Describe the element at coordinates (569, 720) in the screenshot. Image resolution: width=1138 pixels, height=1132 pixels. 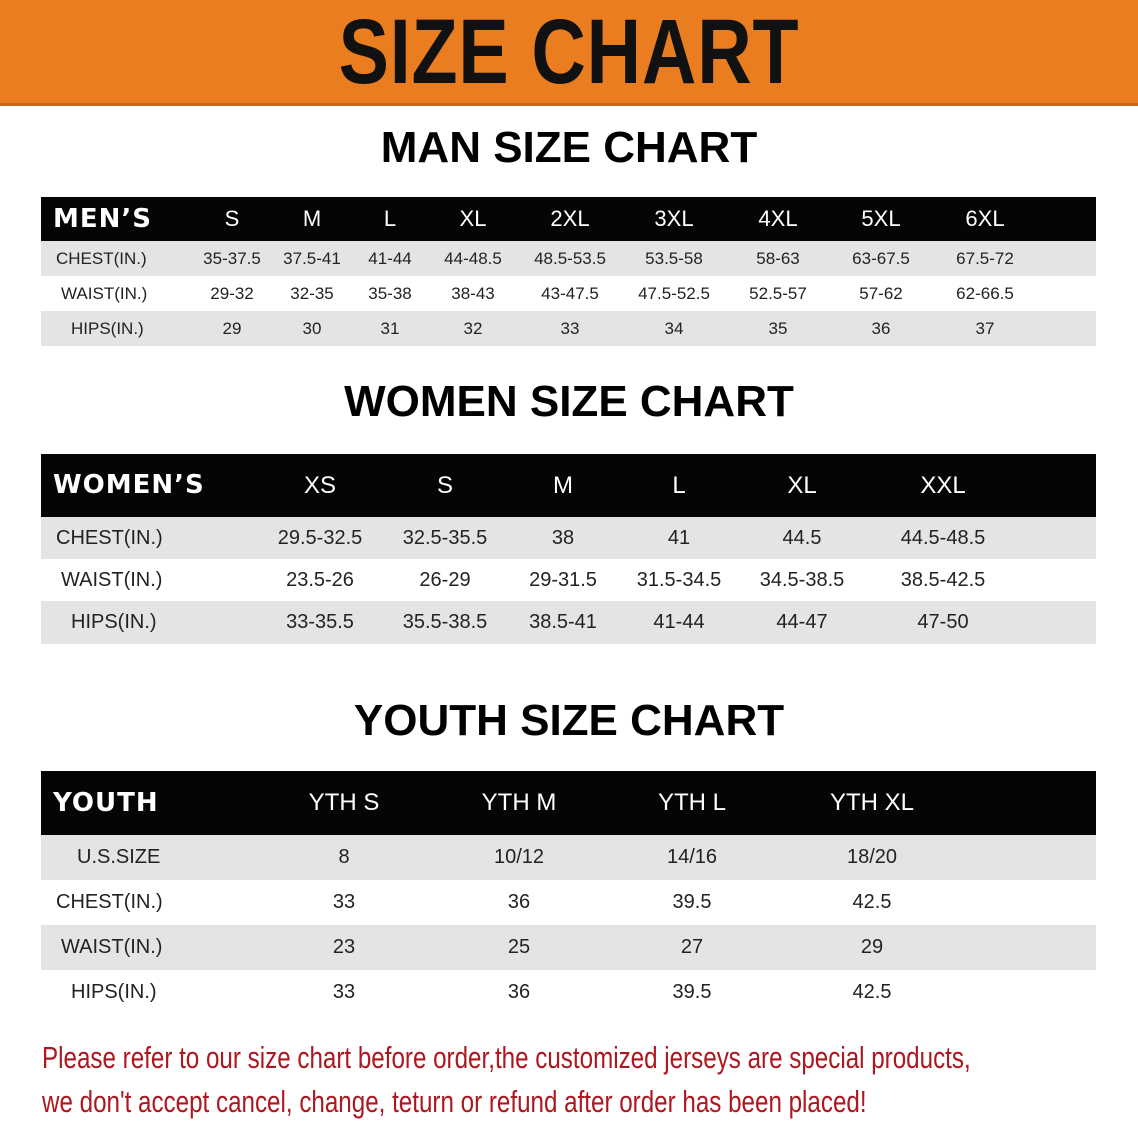
I see `youth-section-title: YOUTH SIZE CHART` at that location.